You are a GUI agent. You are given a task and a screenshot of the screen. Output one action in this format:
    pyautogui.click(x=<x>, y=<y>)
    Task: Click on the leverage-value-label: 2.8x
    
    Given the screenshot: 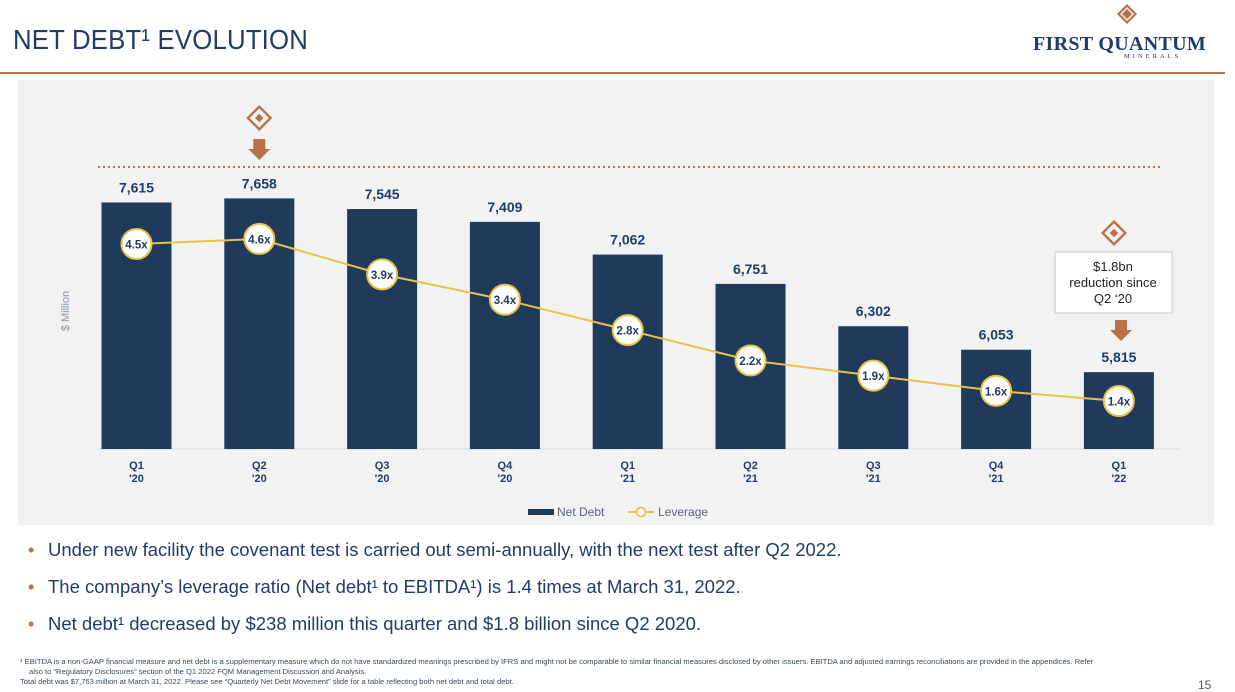 What is the action you would take?
    pyautogui.click(x=628, y=332)
    